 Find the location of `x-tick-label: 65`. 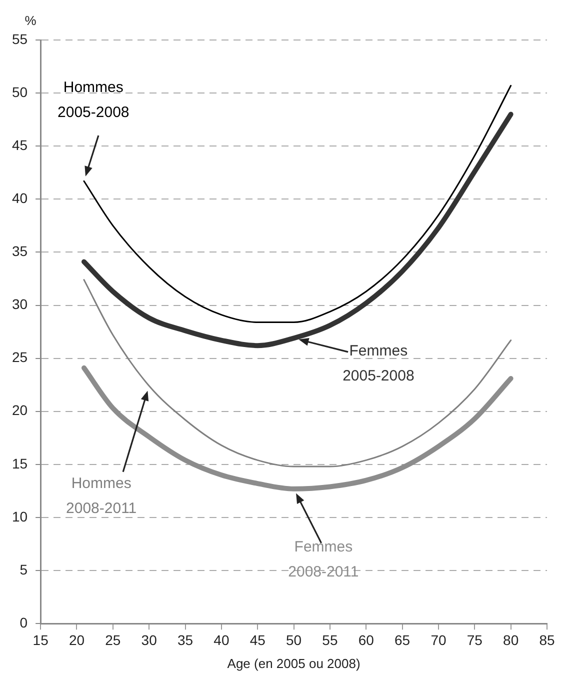

x-tick-label: 65 is located at coordinates (402, 640).